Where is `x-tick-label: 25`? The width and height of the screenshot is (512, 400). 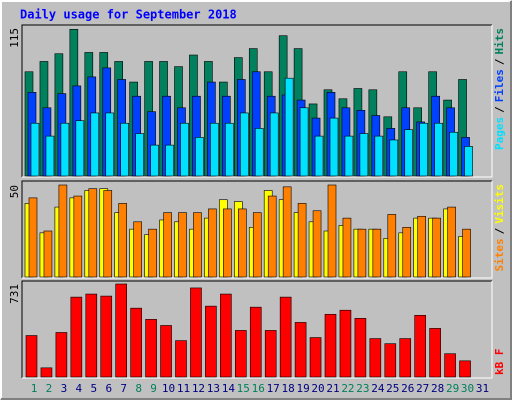
x-tick-label: 25 is located at coordinates (392, 388).